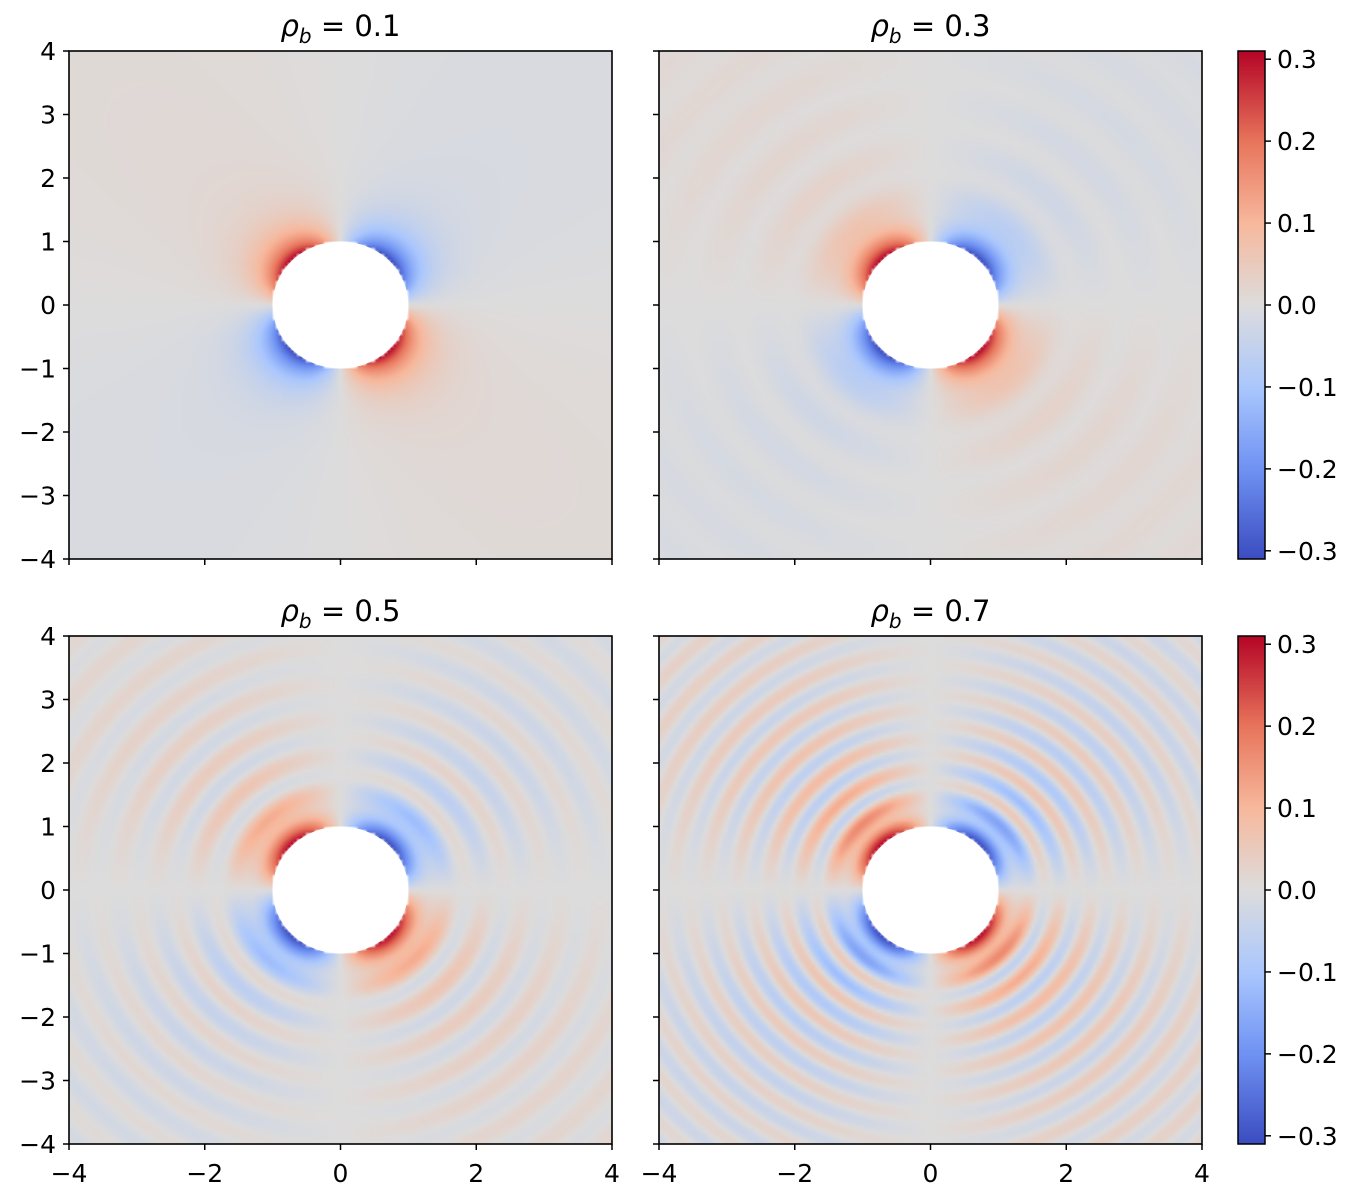 This screenshot has height=1200, width=1360. Describe the element at coordinates (931, 613) in the screenshot. I see `panel-title: ρb = 0.7` at that location.